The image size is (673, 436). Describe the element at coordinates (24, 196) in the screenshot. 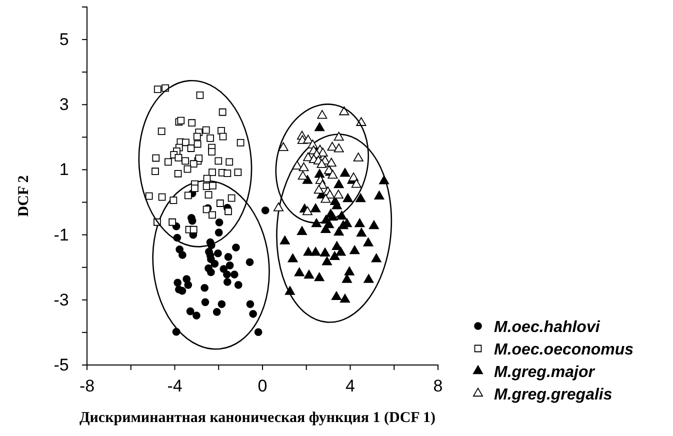

I see `y-axis-title: DCF 2` at that location.